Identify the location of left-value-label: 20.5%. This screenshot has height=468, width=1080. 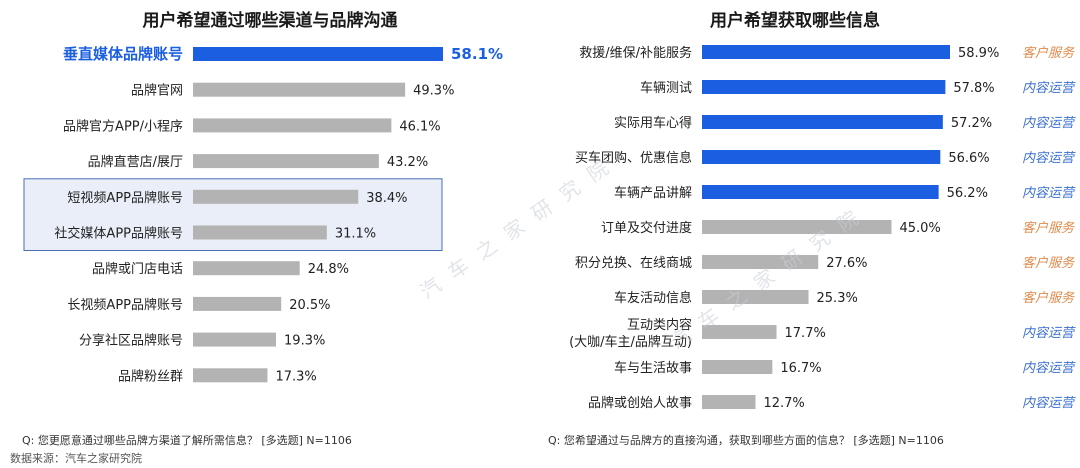
(309, 305).